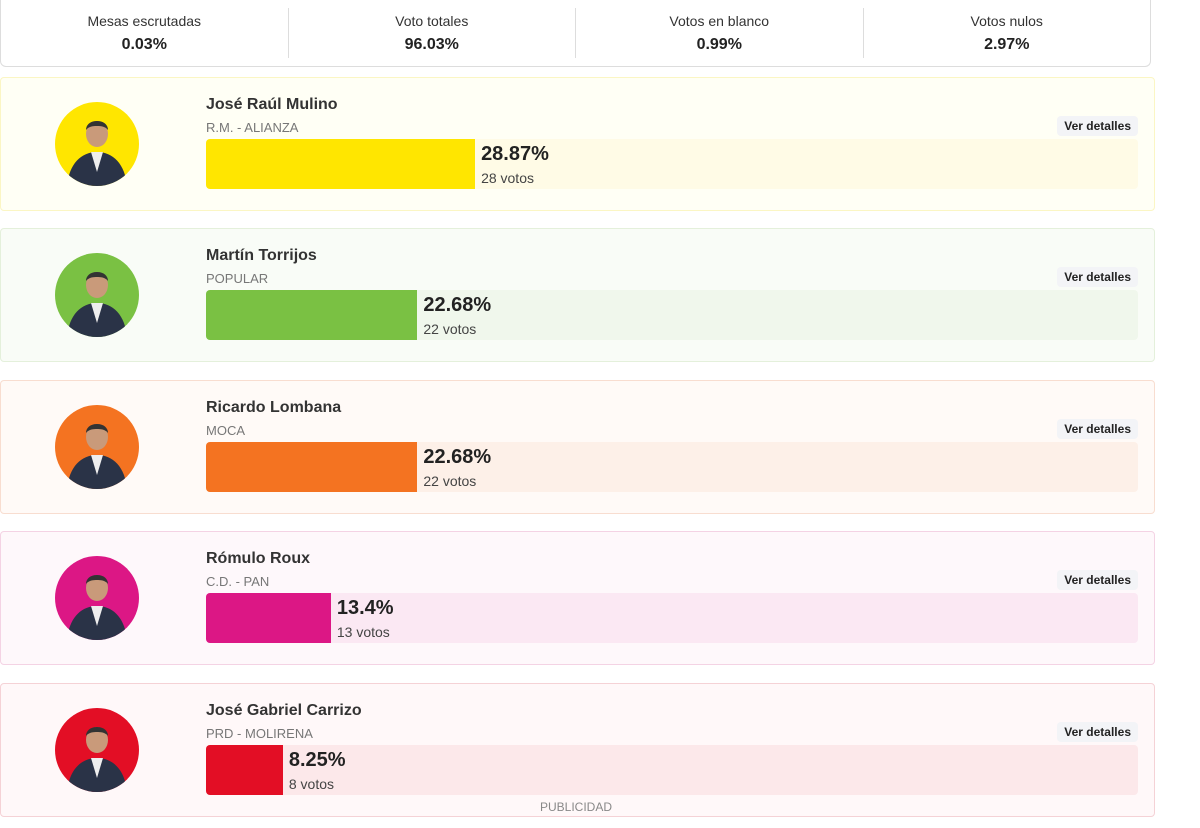 The width and height of the screenshot is (1200, 828). I want to click on vote-count: 28 votos, so click(507, 178).